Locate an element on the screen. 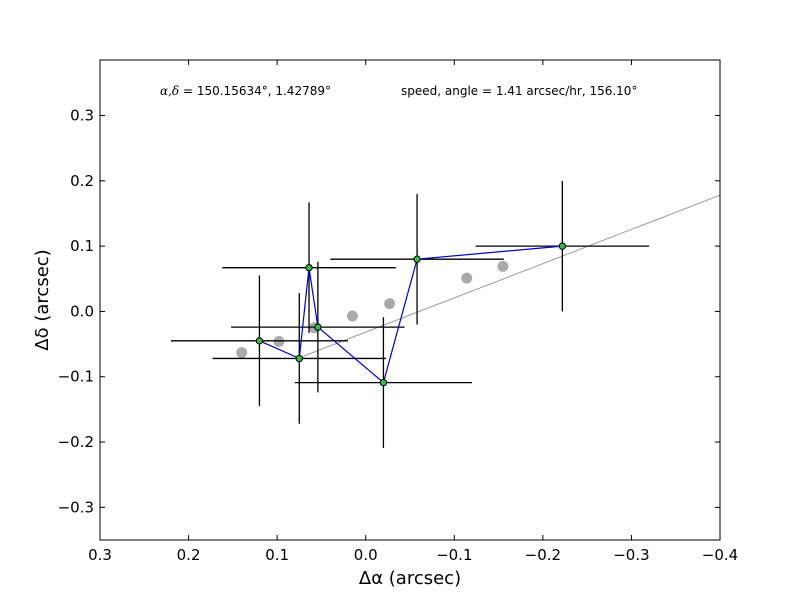 Image resolution: width=800 pixels, height=604 pixels. annotation-speed: speed, angle = 1.41 arcsec/hr, 156.10° is located at coordinates (519, 91).